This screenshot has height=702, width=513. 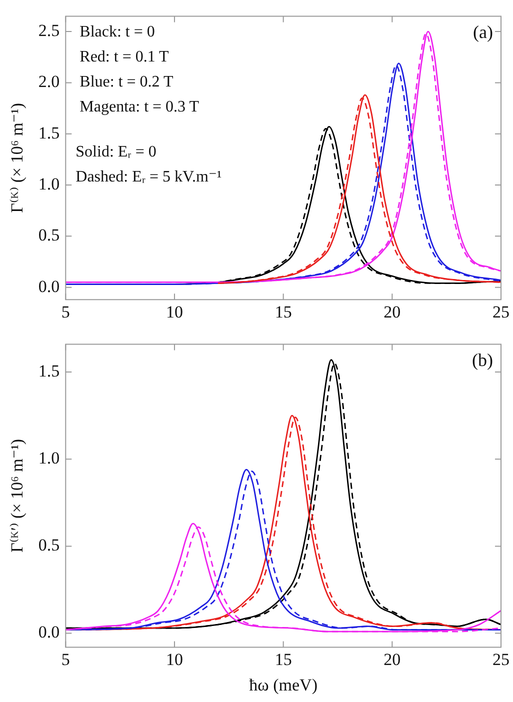 I want to click on annotation: Magenta: t = 0.3 T, so click(x=140, y=107).